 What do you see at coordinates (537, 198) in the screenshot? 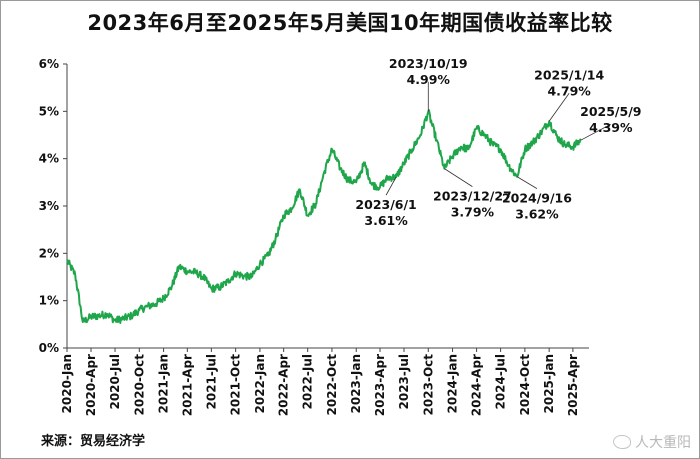
I see `annotation-date: 2024/9/16` at bounding box center [537, 198].